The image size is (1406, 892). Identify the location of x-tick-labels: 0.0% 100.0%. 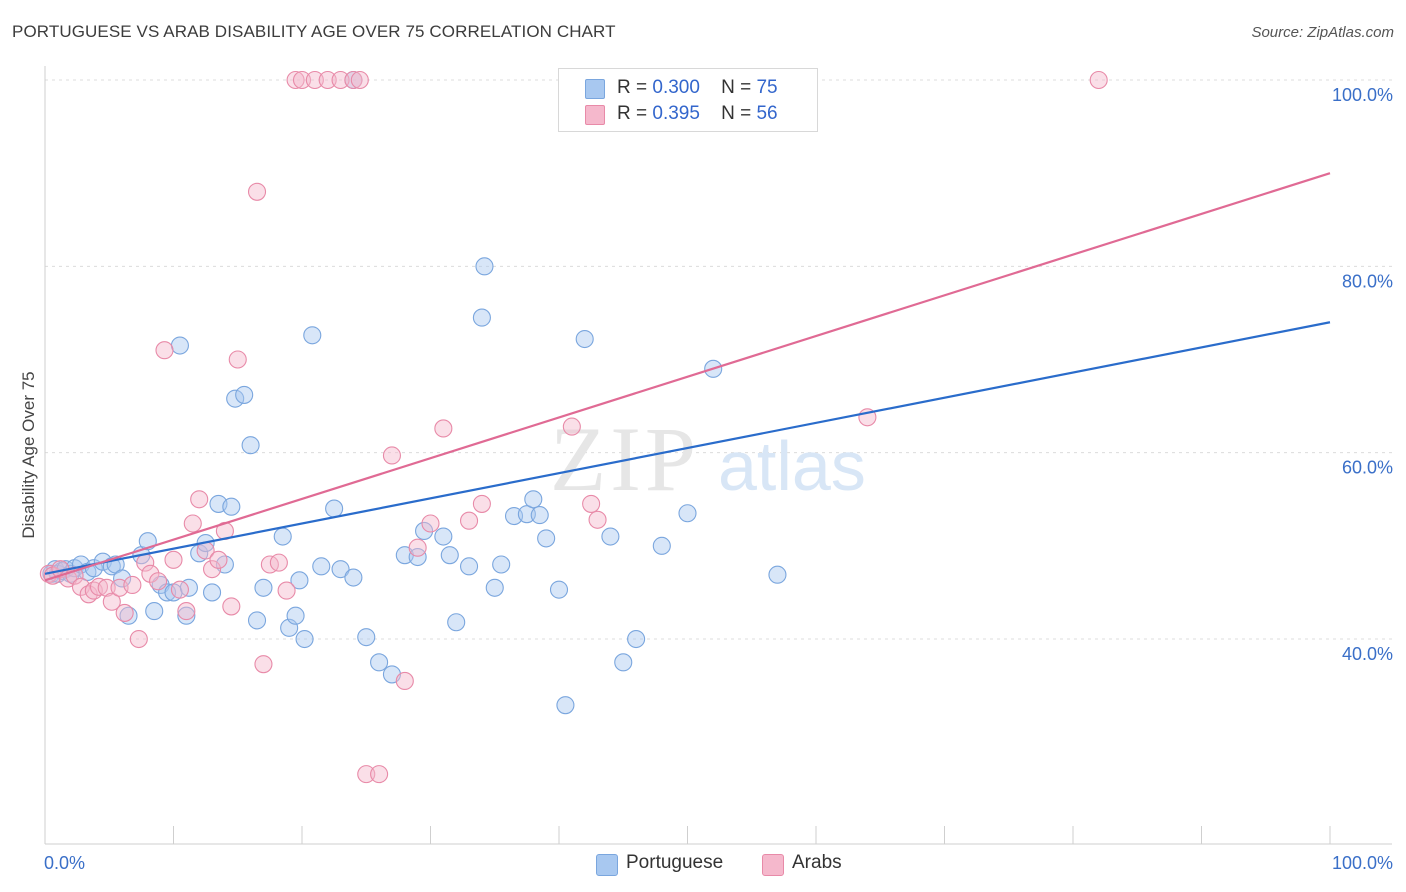
(718, 863).